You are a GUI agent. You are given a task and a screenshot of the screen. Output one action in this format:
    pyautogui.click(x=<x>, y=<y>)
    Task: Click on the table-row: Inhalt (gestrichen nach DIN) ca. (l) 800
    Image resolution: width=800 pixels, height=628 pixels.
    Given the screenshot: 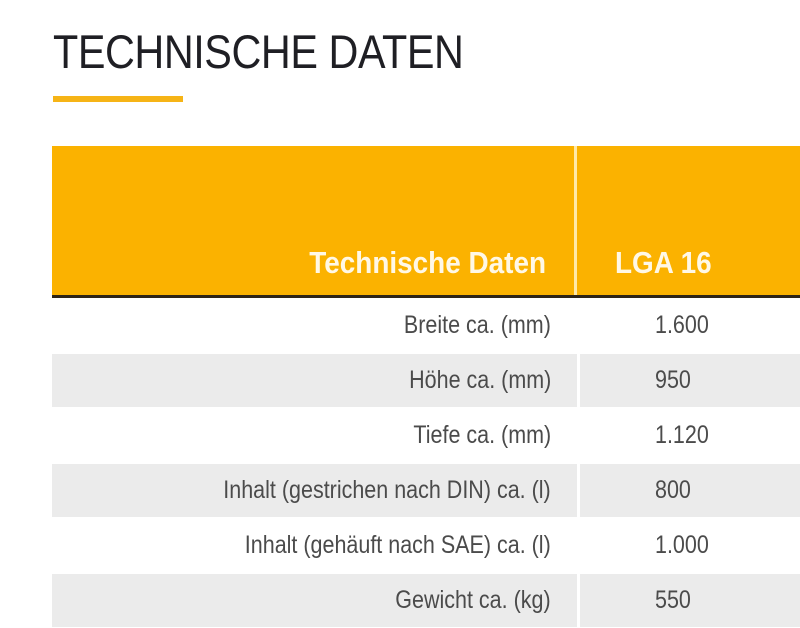 What is the action you would take?
    pyautogui.click(x=426, y=490)
    